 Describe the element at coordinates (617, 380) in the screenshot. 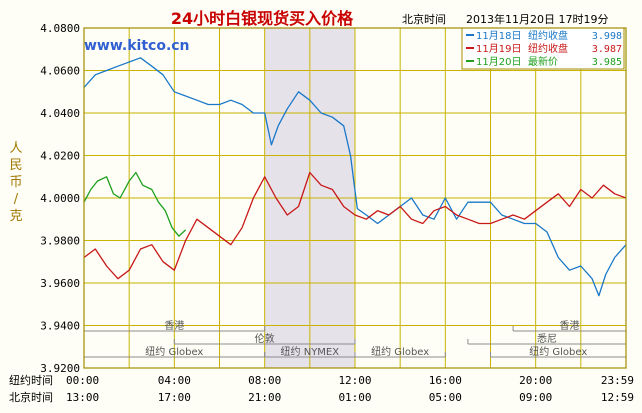

I see `x-tick-label: 23:59` at that location.